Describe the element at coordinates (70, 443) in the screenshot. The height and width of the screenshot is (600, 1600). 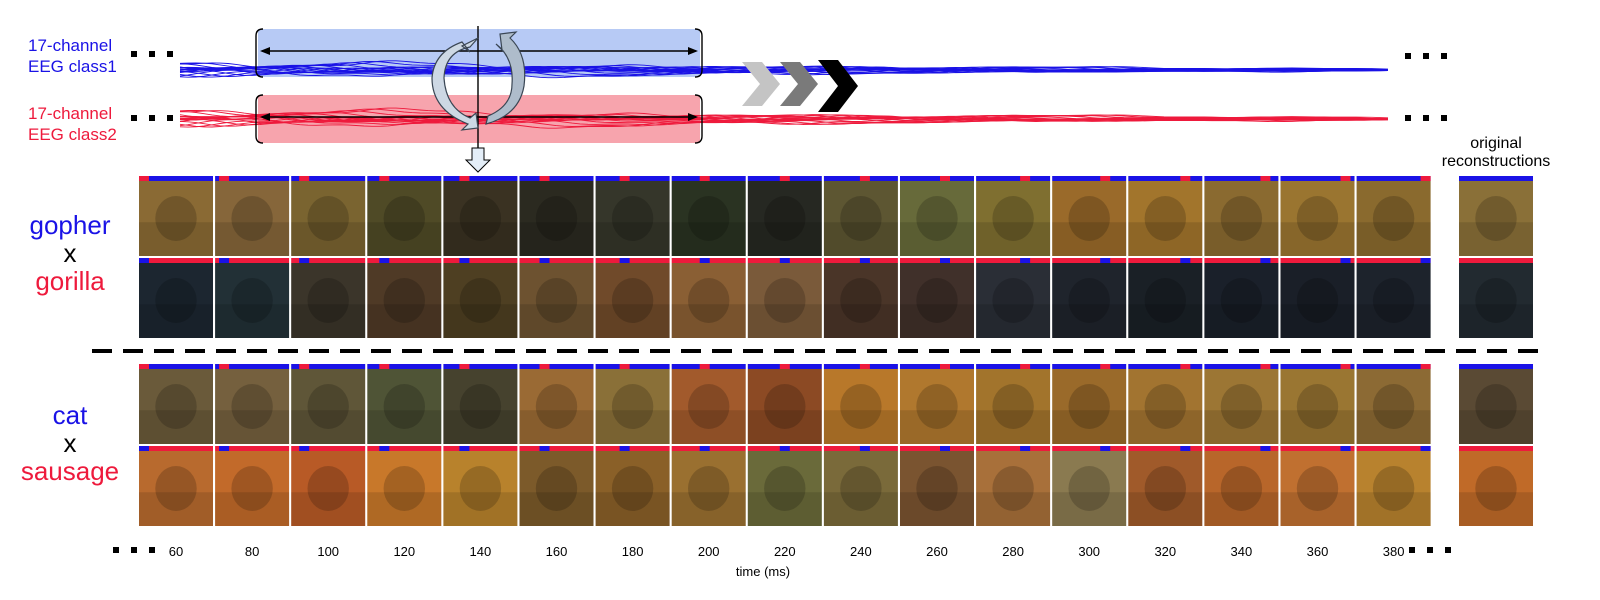
I see `pair-2-connector: x` at that location.